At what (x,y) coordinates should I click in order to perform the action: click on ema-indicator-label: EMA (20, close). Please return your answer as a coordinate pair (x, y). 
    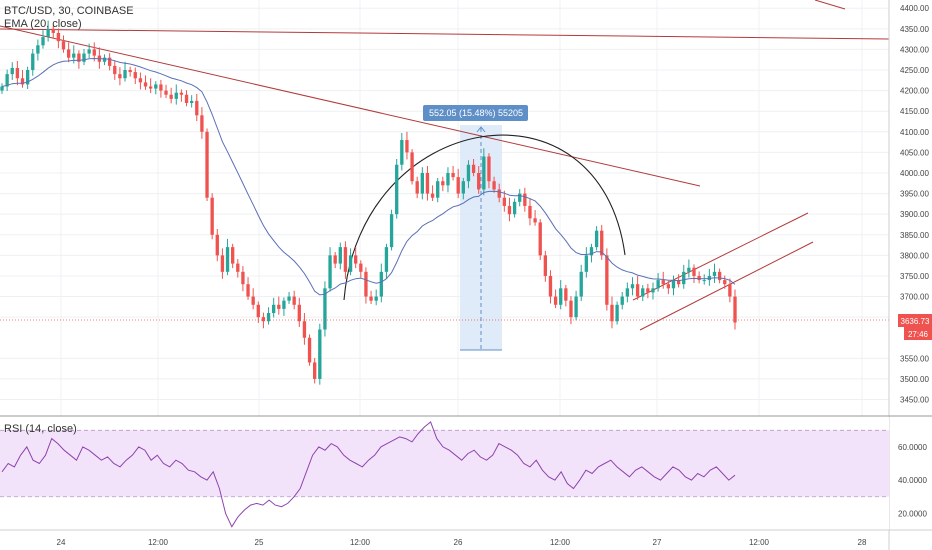
    Looking at the image, I should click on (43, 24).